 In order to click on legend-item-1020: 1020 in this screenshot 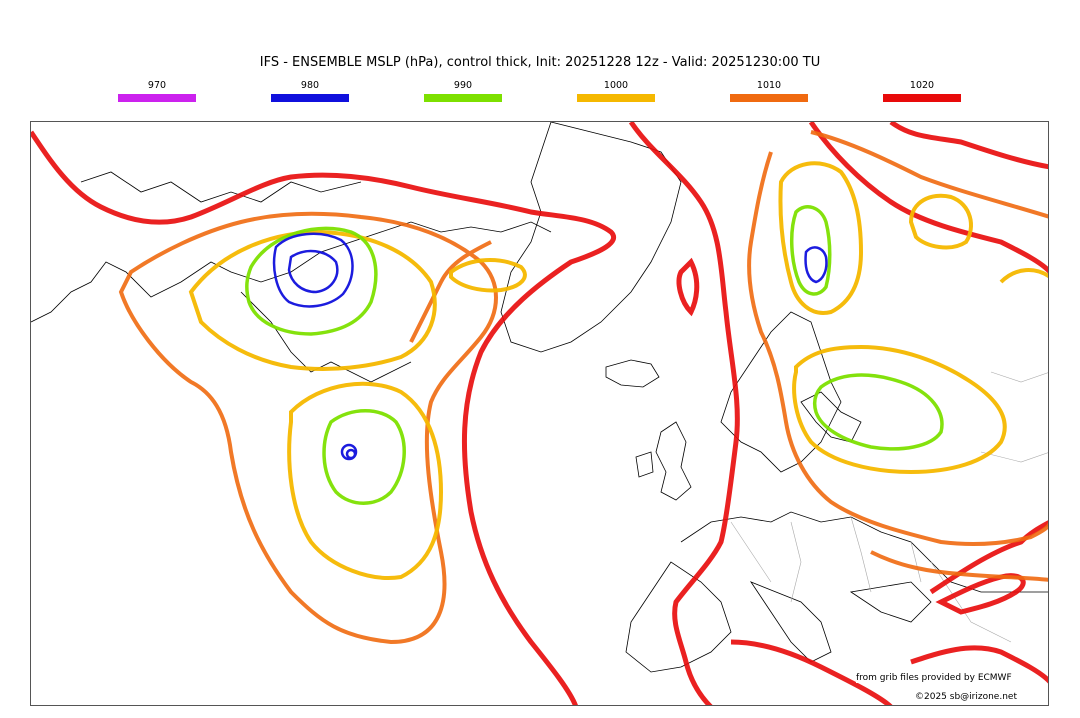, I will do `click(922, 91)`.